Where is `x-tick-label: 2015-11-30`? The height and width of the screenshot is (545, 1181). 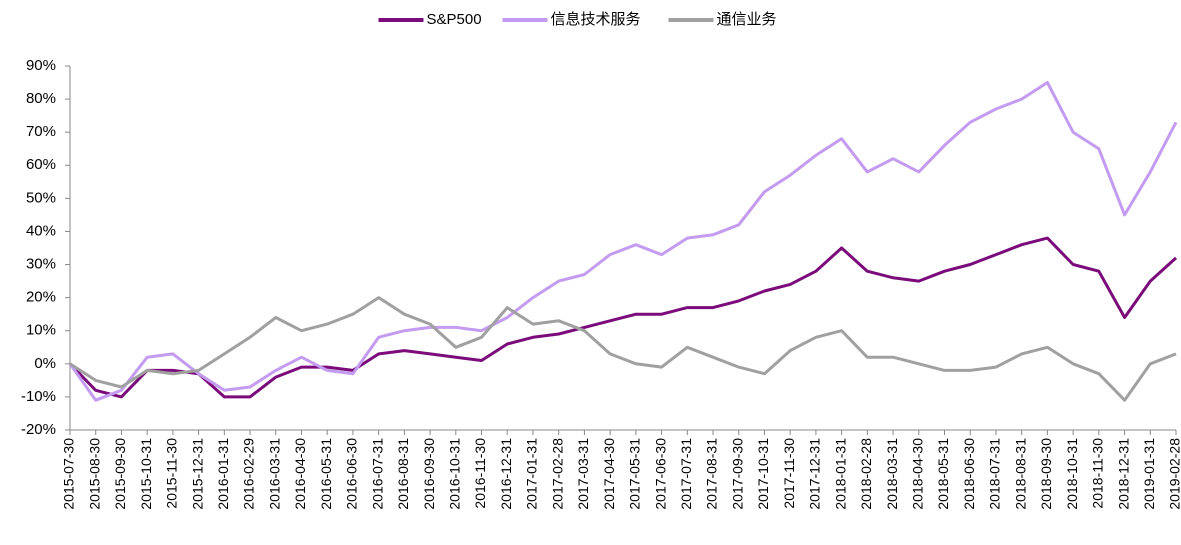 x-tick-label: 2015-11-30 is located at coordinates (172, 473).